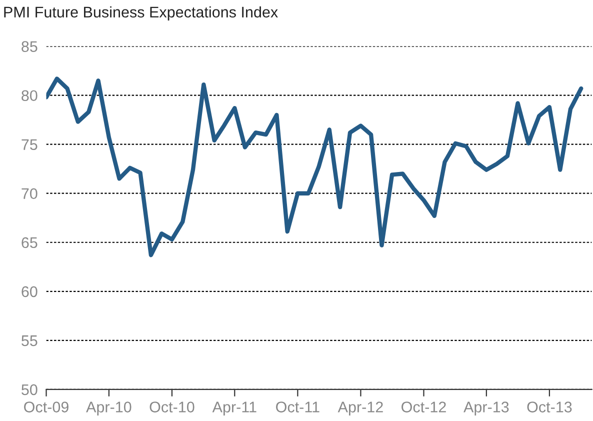 The image size is (593, 421). Describe the element at coordinates (30, 144) in the screenshot. I see `y-tick-label: 75` at that location.